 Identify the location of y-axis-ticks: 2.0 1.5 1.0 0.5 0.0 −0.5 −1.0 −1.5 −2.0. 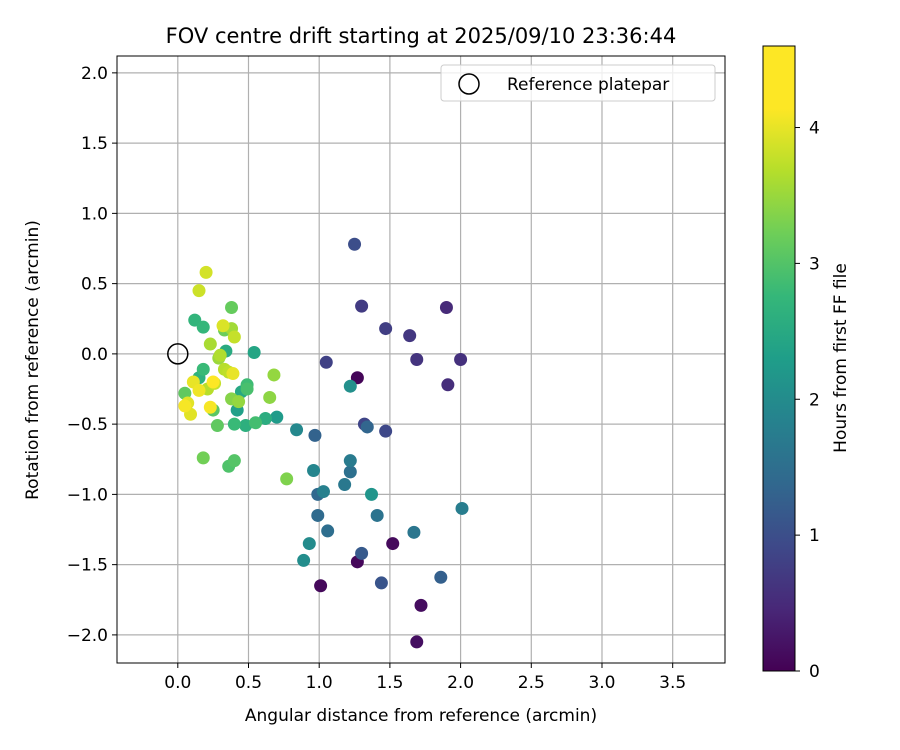
(92, 355).